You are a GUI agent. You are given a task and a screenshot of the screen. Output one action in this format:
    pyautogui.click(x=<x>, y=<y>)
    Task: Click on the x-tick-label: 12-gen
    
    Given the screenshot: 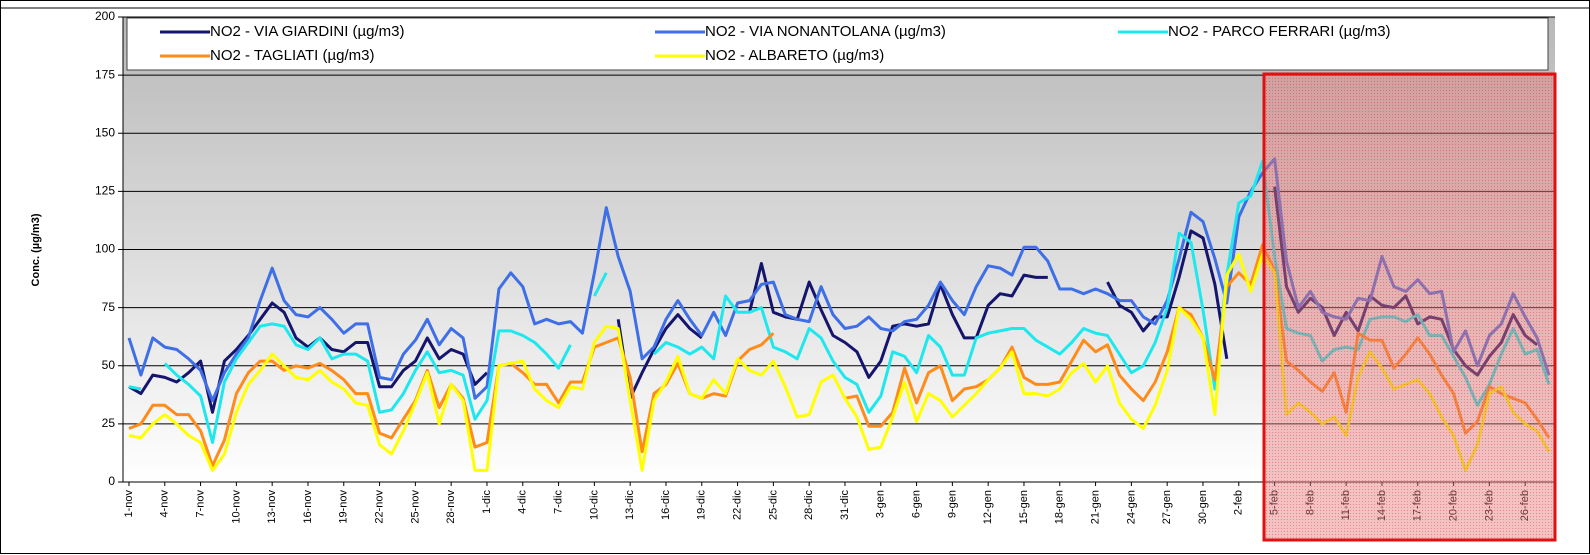 What is the action you would take?
    pyautogui.click(x=988, y=507)
    